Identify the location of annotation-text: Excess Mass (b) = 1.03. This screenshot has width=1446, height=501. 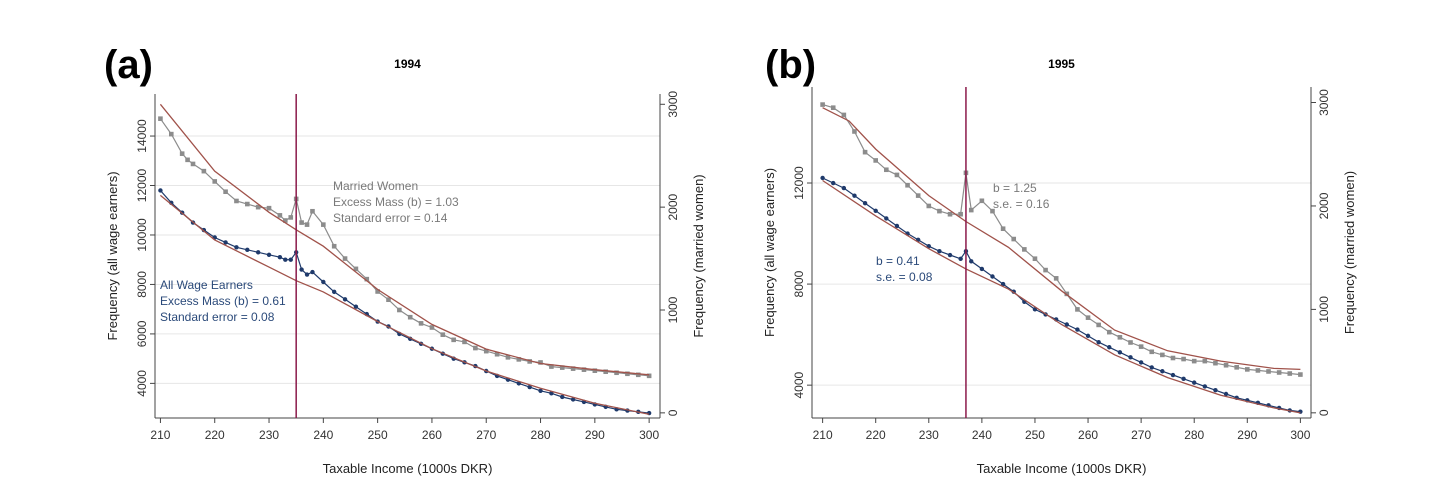
(396, 202).